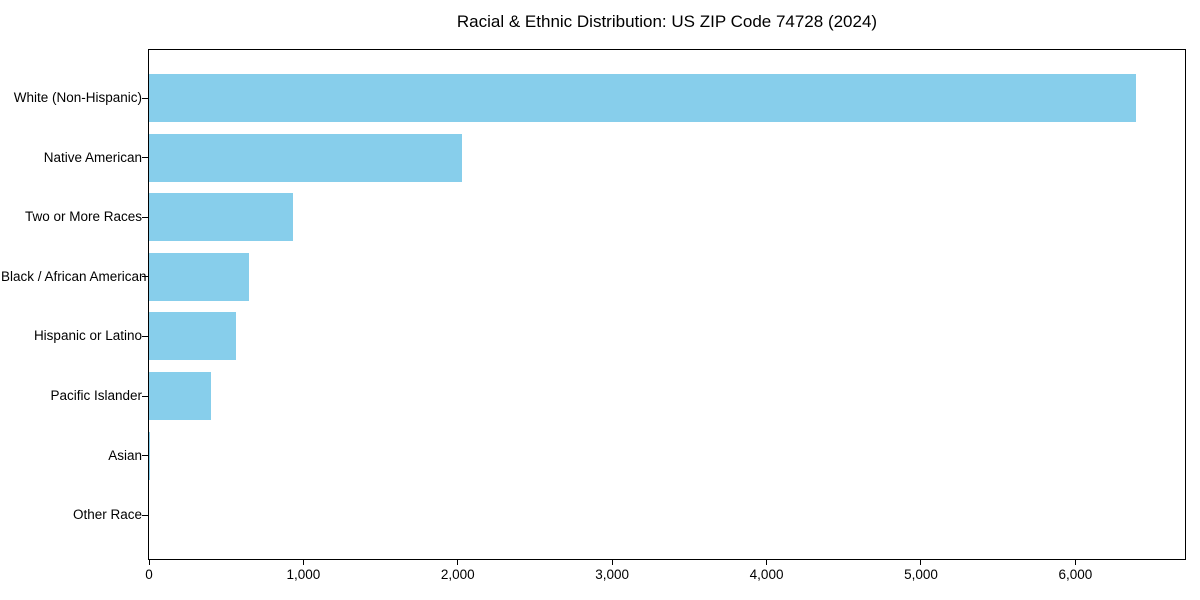  Describe the element at coordinates (107, 515) in the screenshot. I see `y-axis-label: Other Race` at that location.